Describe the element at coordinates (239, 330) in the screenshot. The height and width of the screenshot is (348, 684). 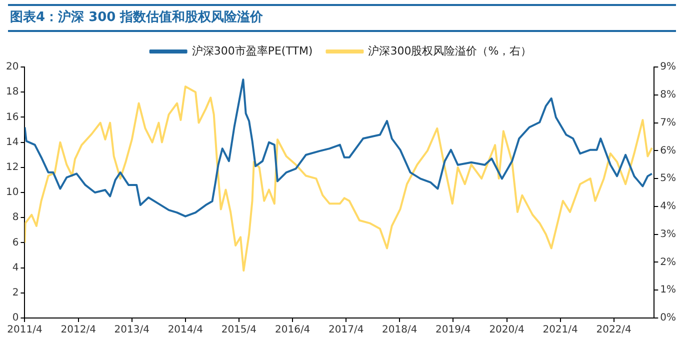
I see `x-tick-label: 2015/4` at that location.